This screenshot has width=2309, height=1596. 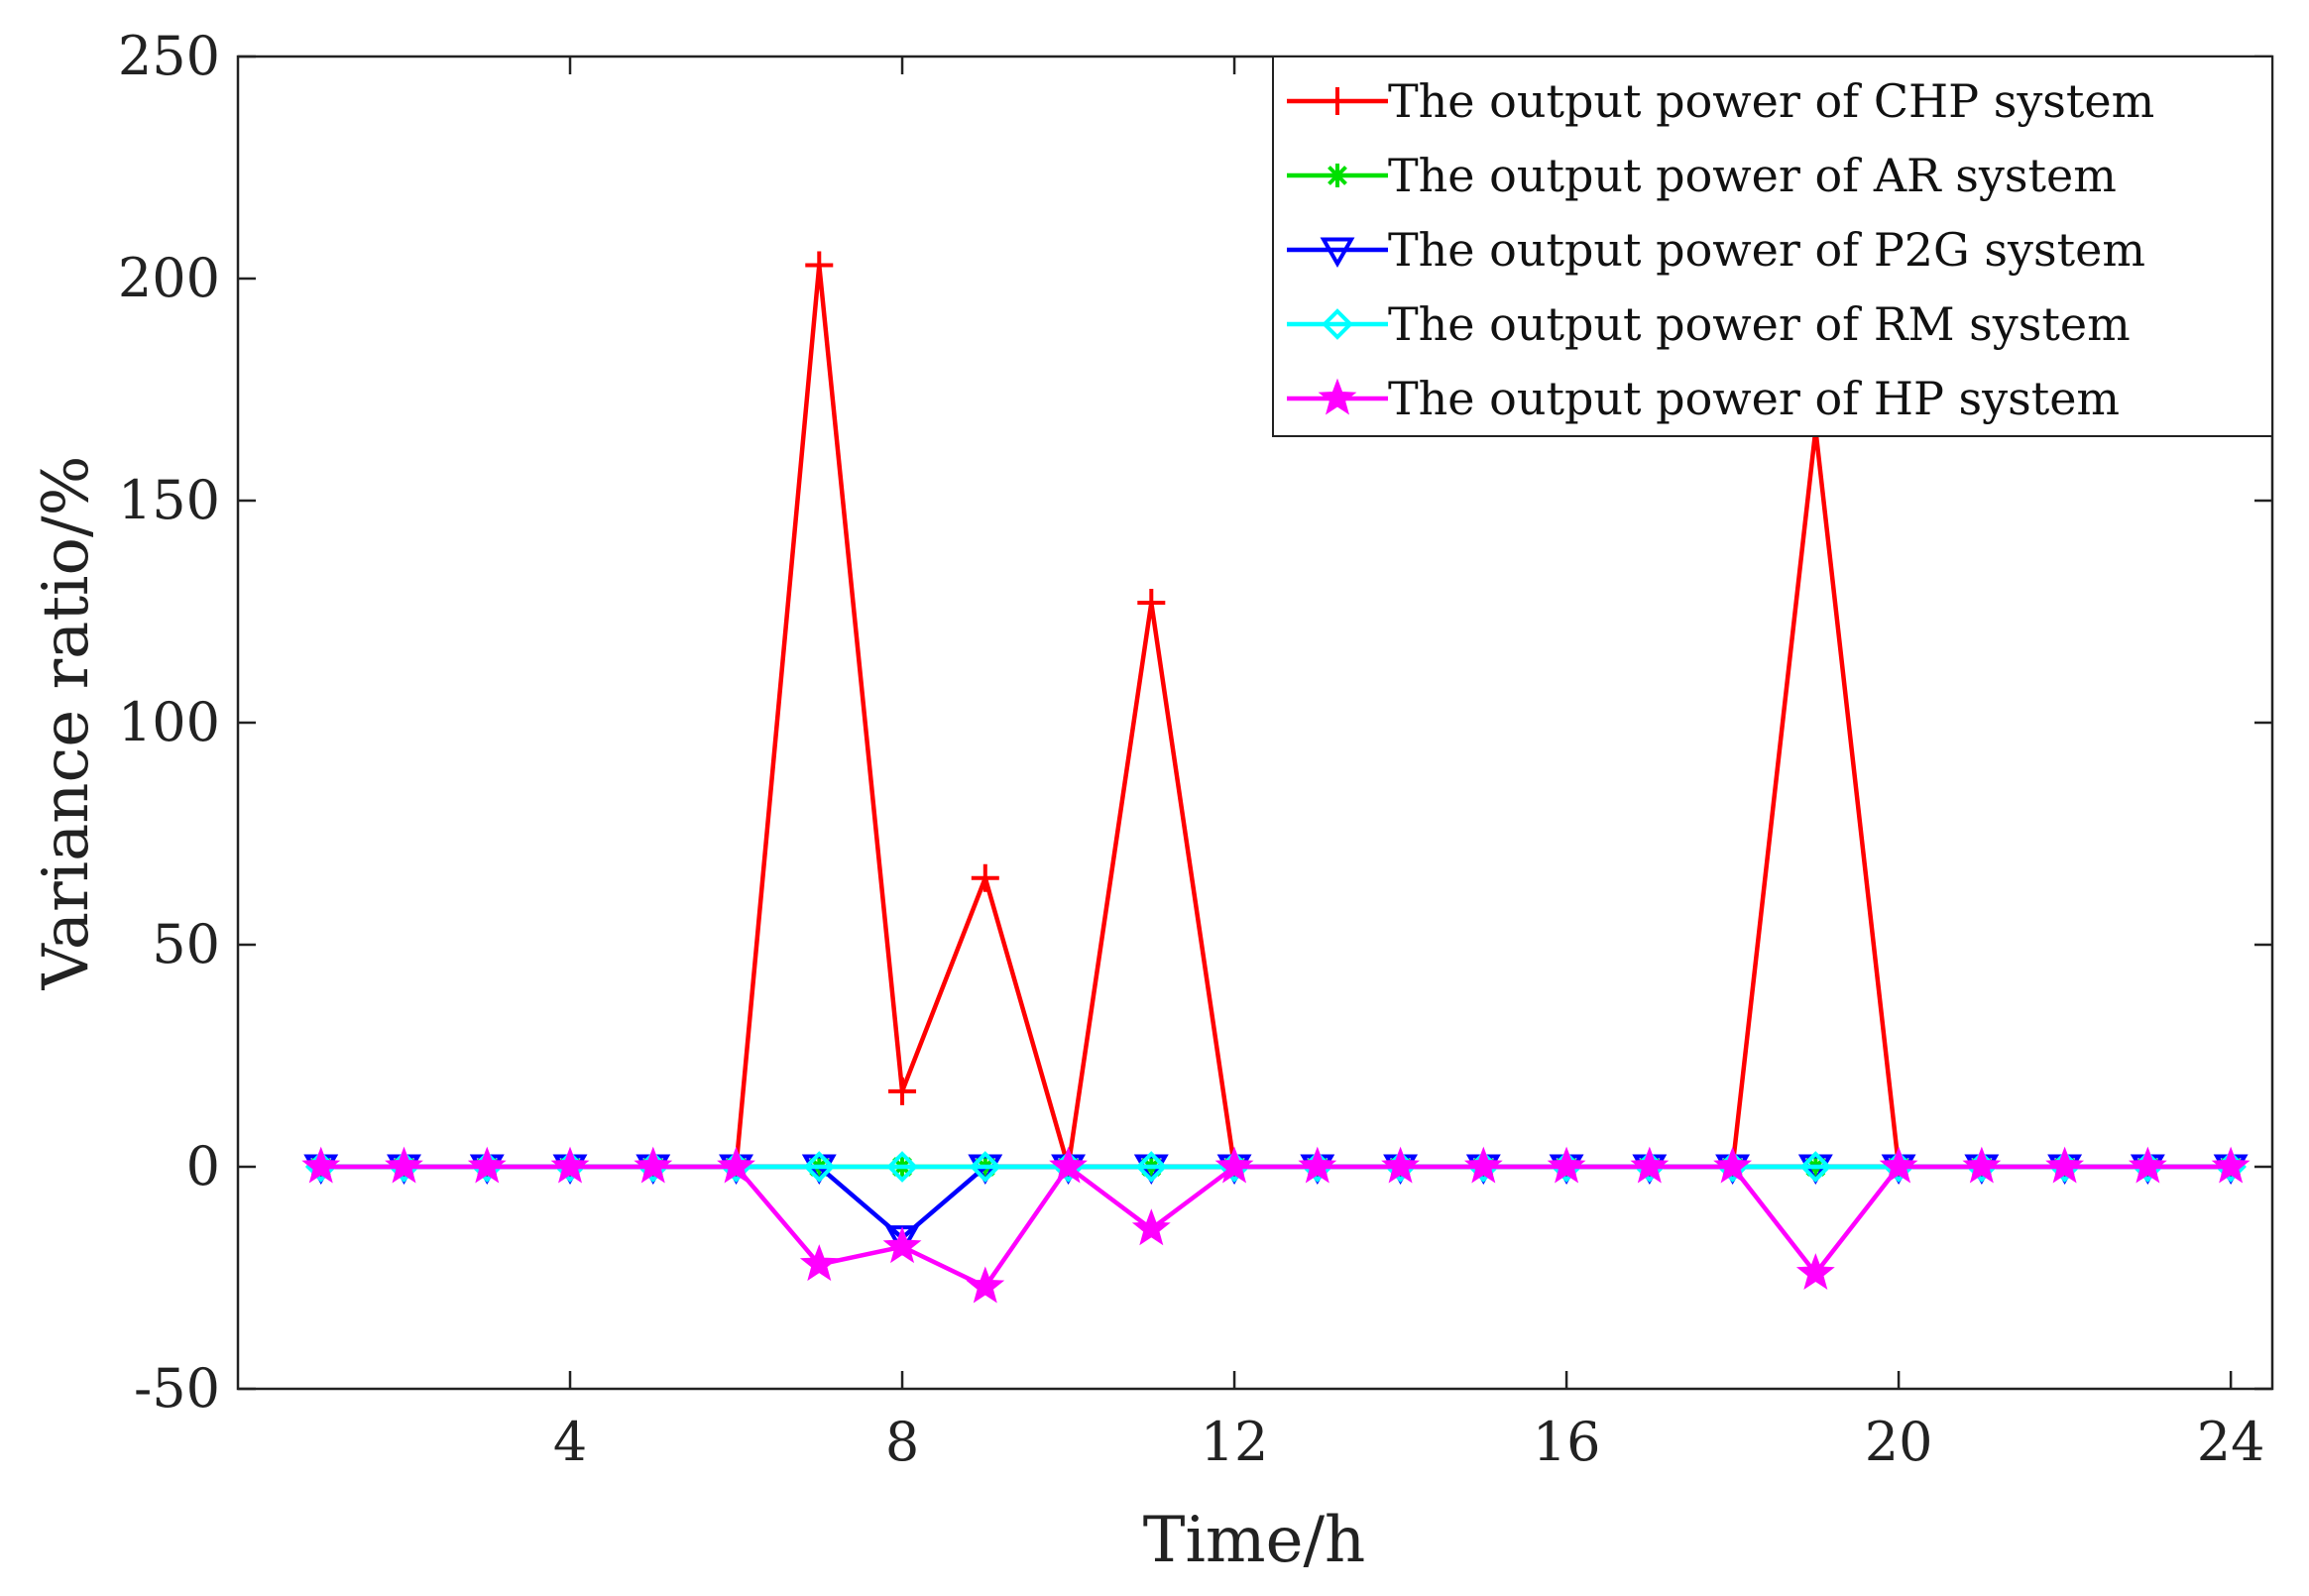 What do you see at coordinates (1235, 1442) in the screenshot?
I see `x-tick-label: 12` at bounding box center [1235, 1442].